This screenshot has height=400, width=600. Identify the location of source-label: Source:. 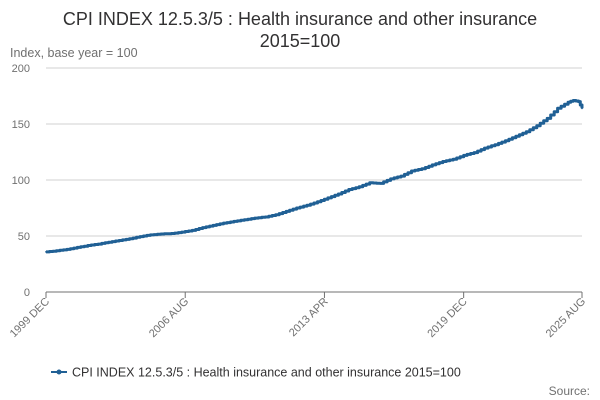
(569, 391).